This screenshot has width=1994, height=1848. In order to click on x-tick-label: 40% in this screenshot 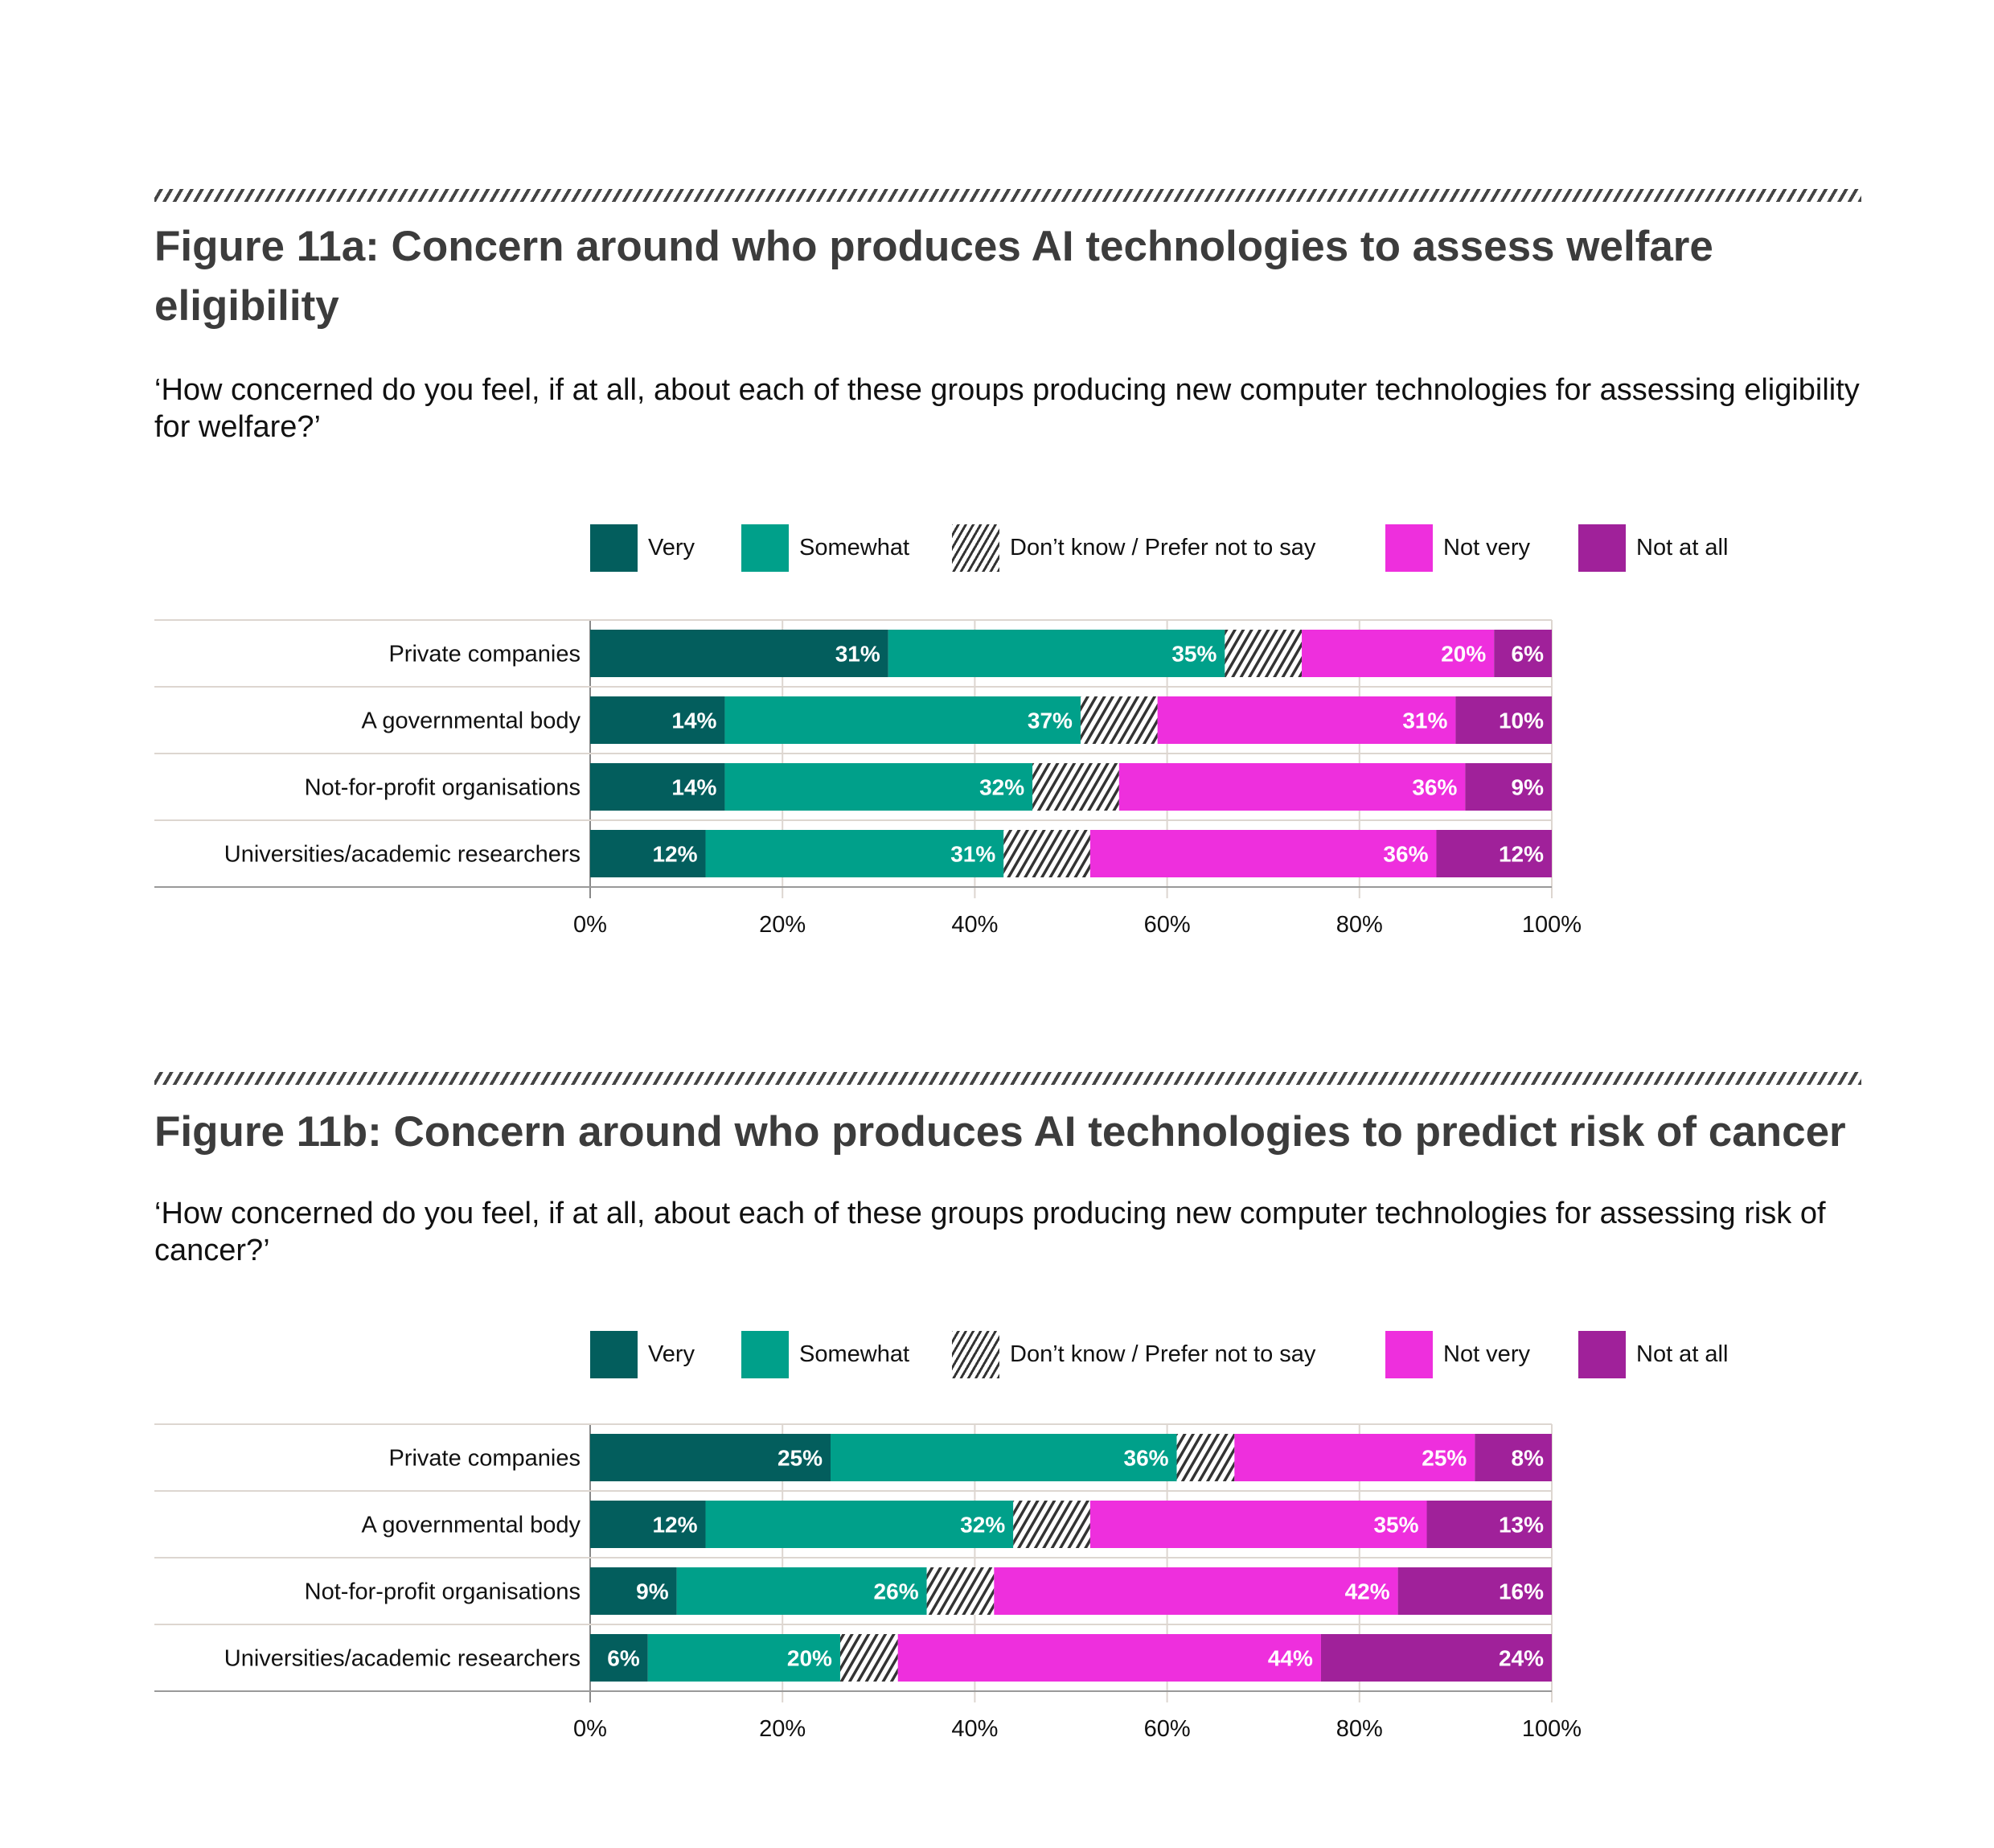, I will do `click(975, 1729)`.